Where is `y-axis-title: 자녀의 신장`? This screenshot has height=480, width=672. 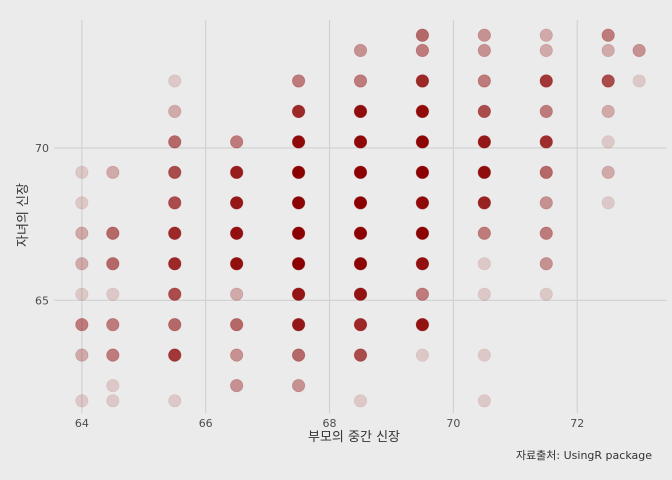 y-axis-title: 자녀의 신장 is located at coordinates (23, 215).